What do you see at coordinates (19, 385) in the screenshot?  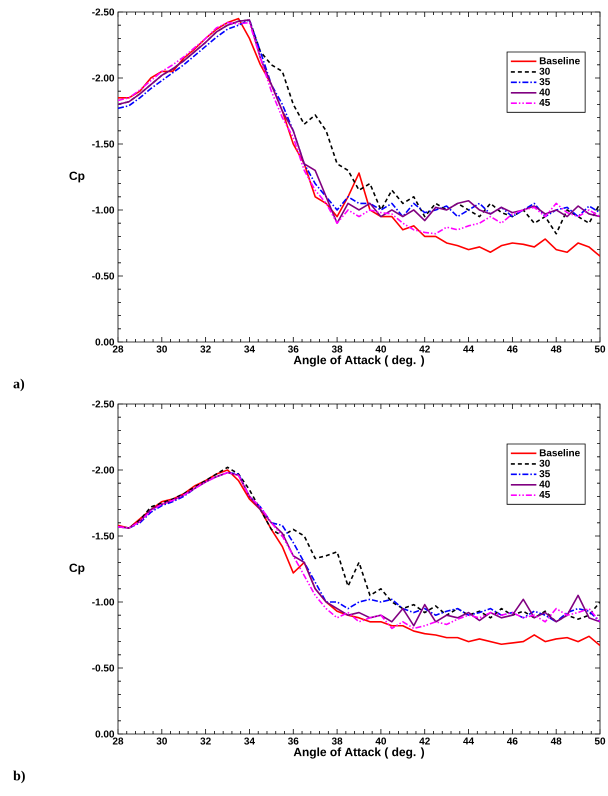 I see `text: a)` at bounding box center [19, 385].